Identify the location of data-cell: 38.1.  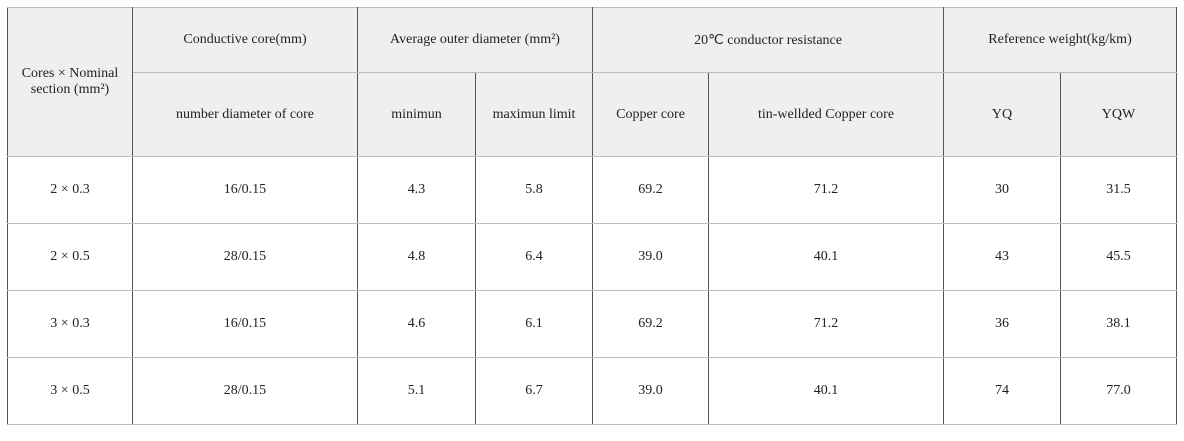
(1119, 324).